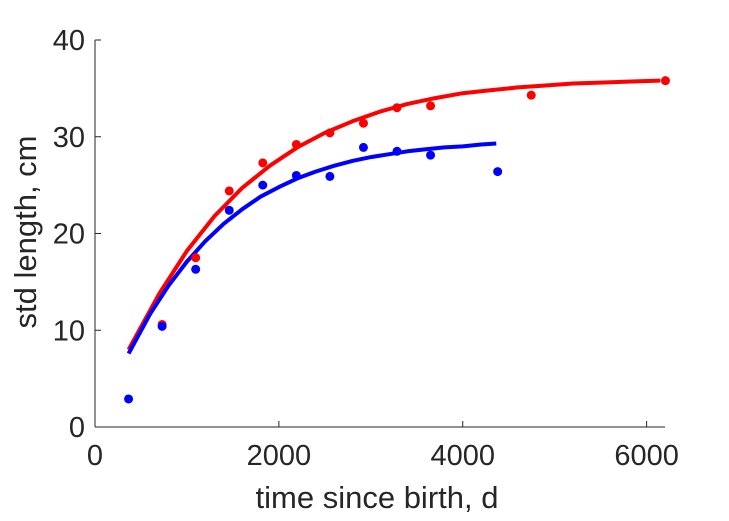  Describe the element at coordinates (25, 232) in the screenshot. I see `y-axis-label: std length, cm` at that location.